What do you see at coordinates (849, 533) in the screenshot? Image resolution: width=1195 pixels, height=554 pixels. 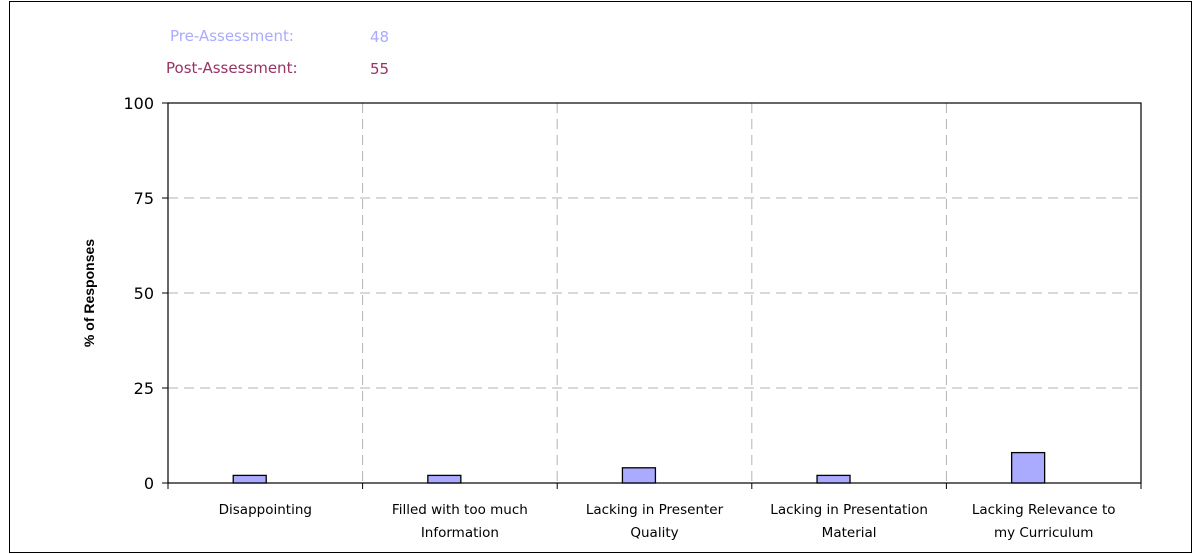 I see `x-category-label: Material` at bounding box center [849, 533].